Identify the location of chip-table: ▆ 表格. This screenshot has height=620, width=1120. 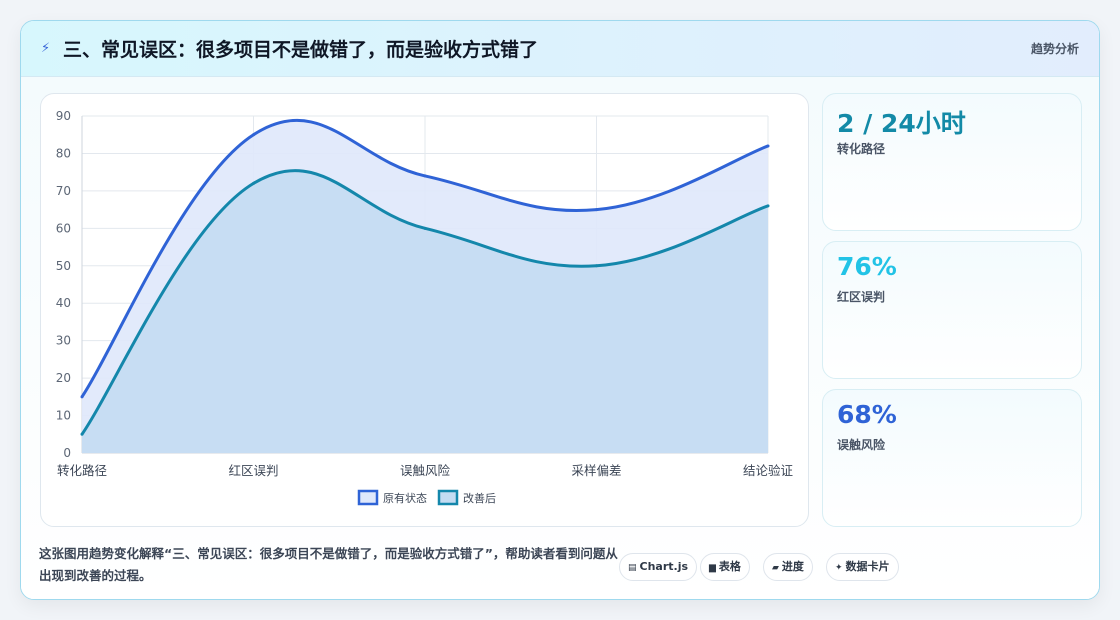
(725, 567).